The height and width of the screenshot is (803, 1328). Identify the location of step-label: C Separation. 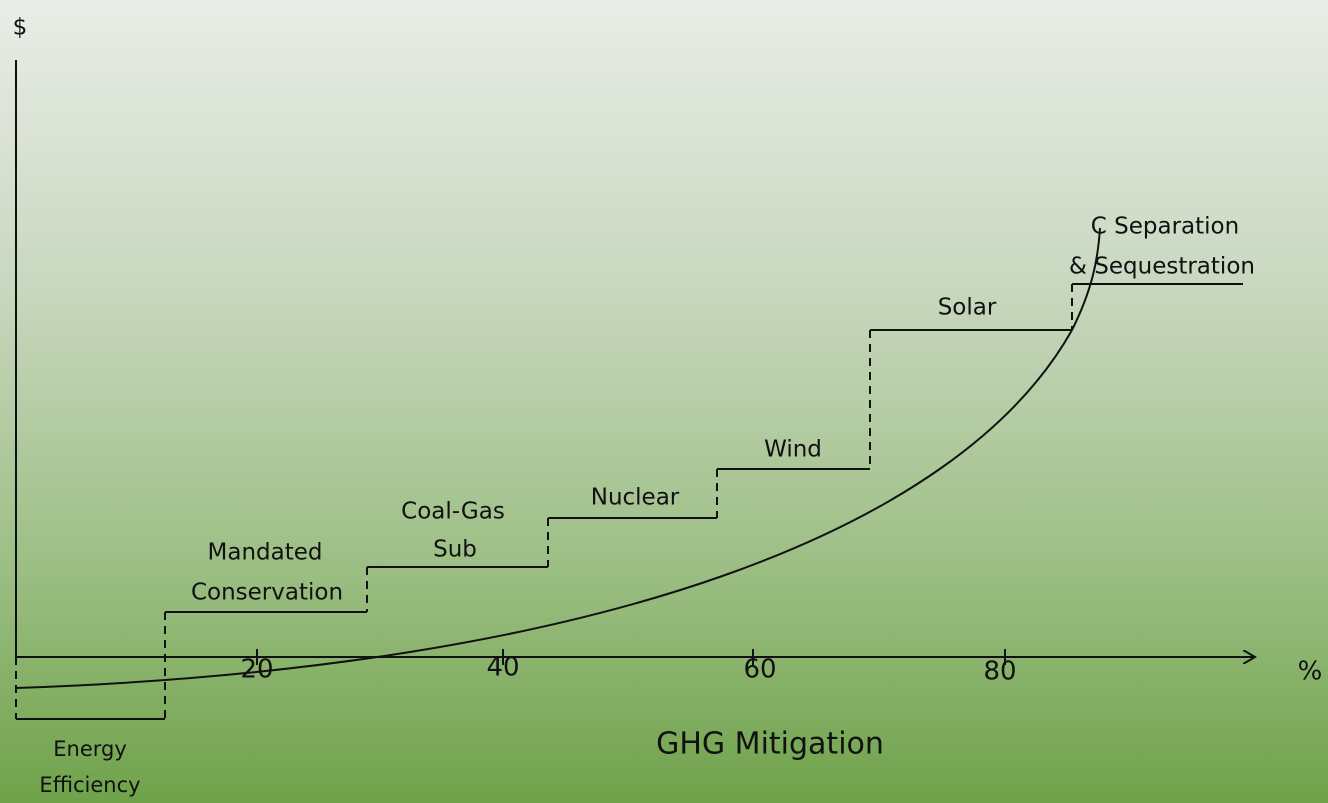
(1165, 227).